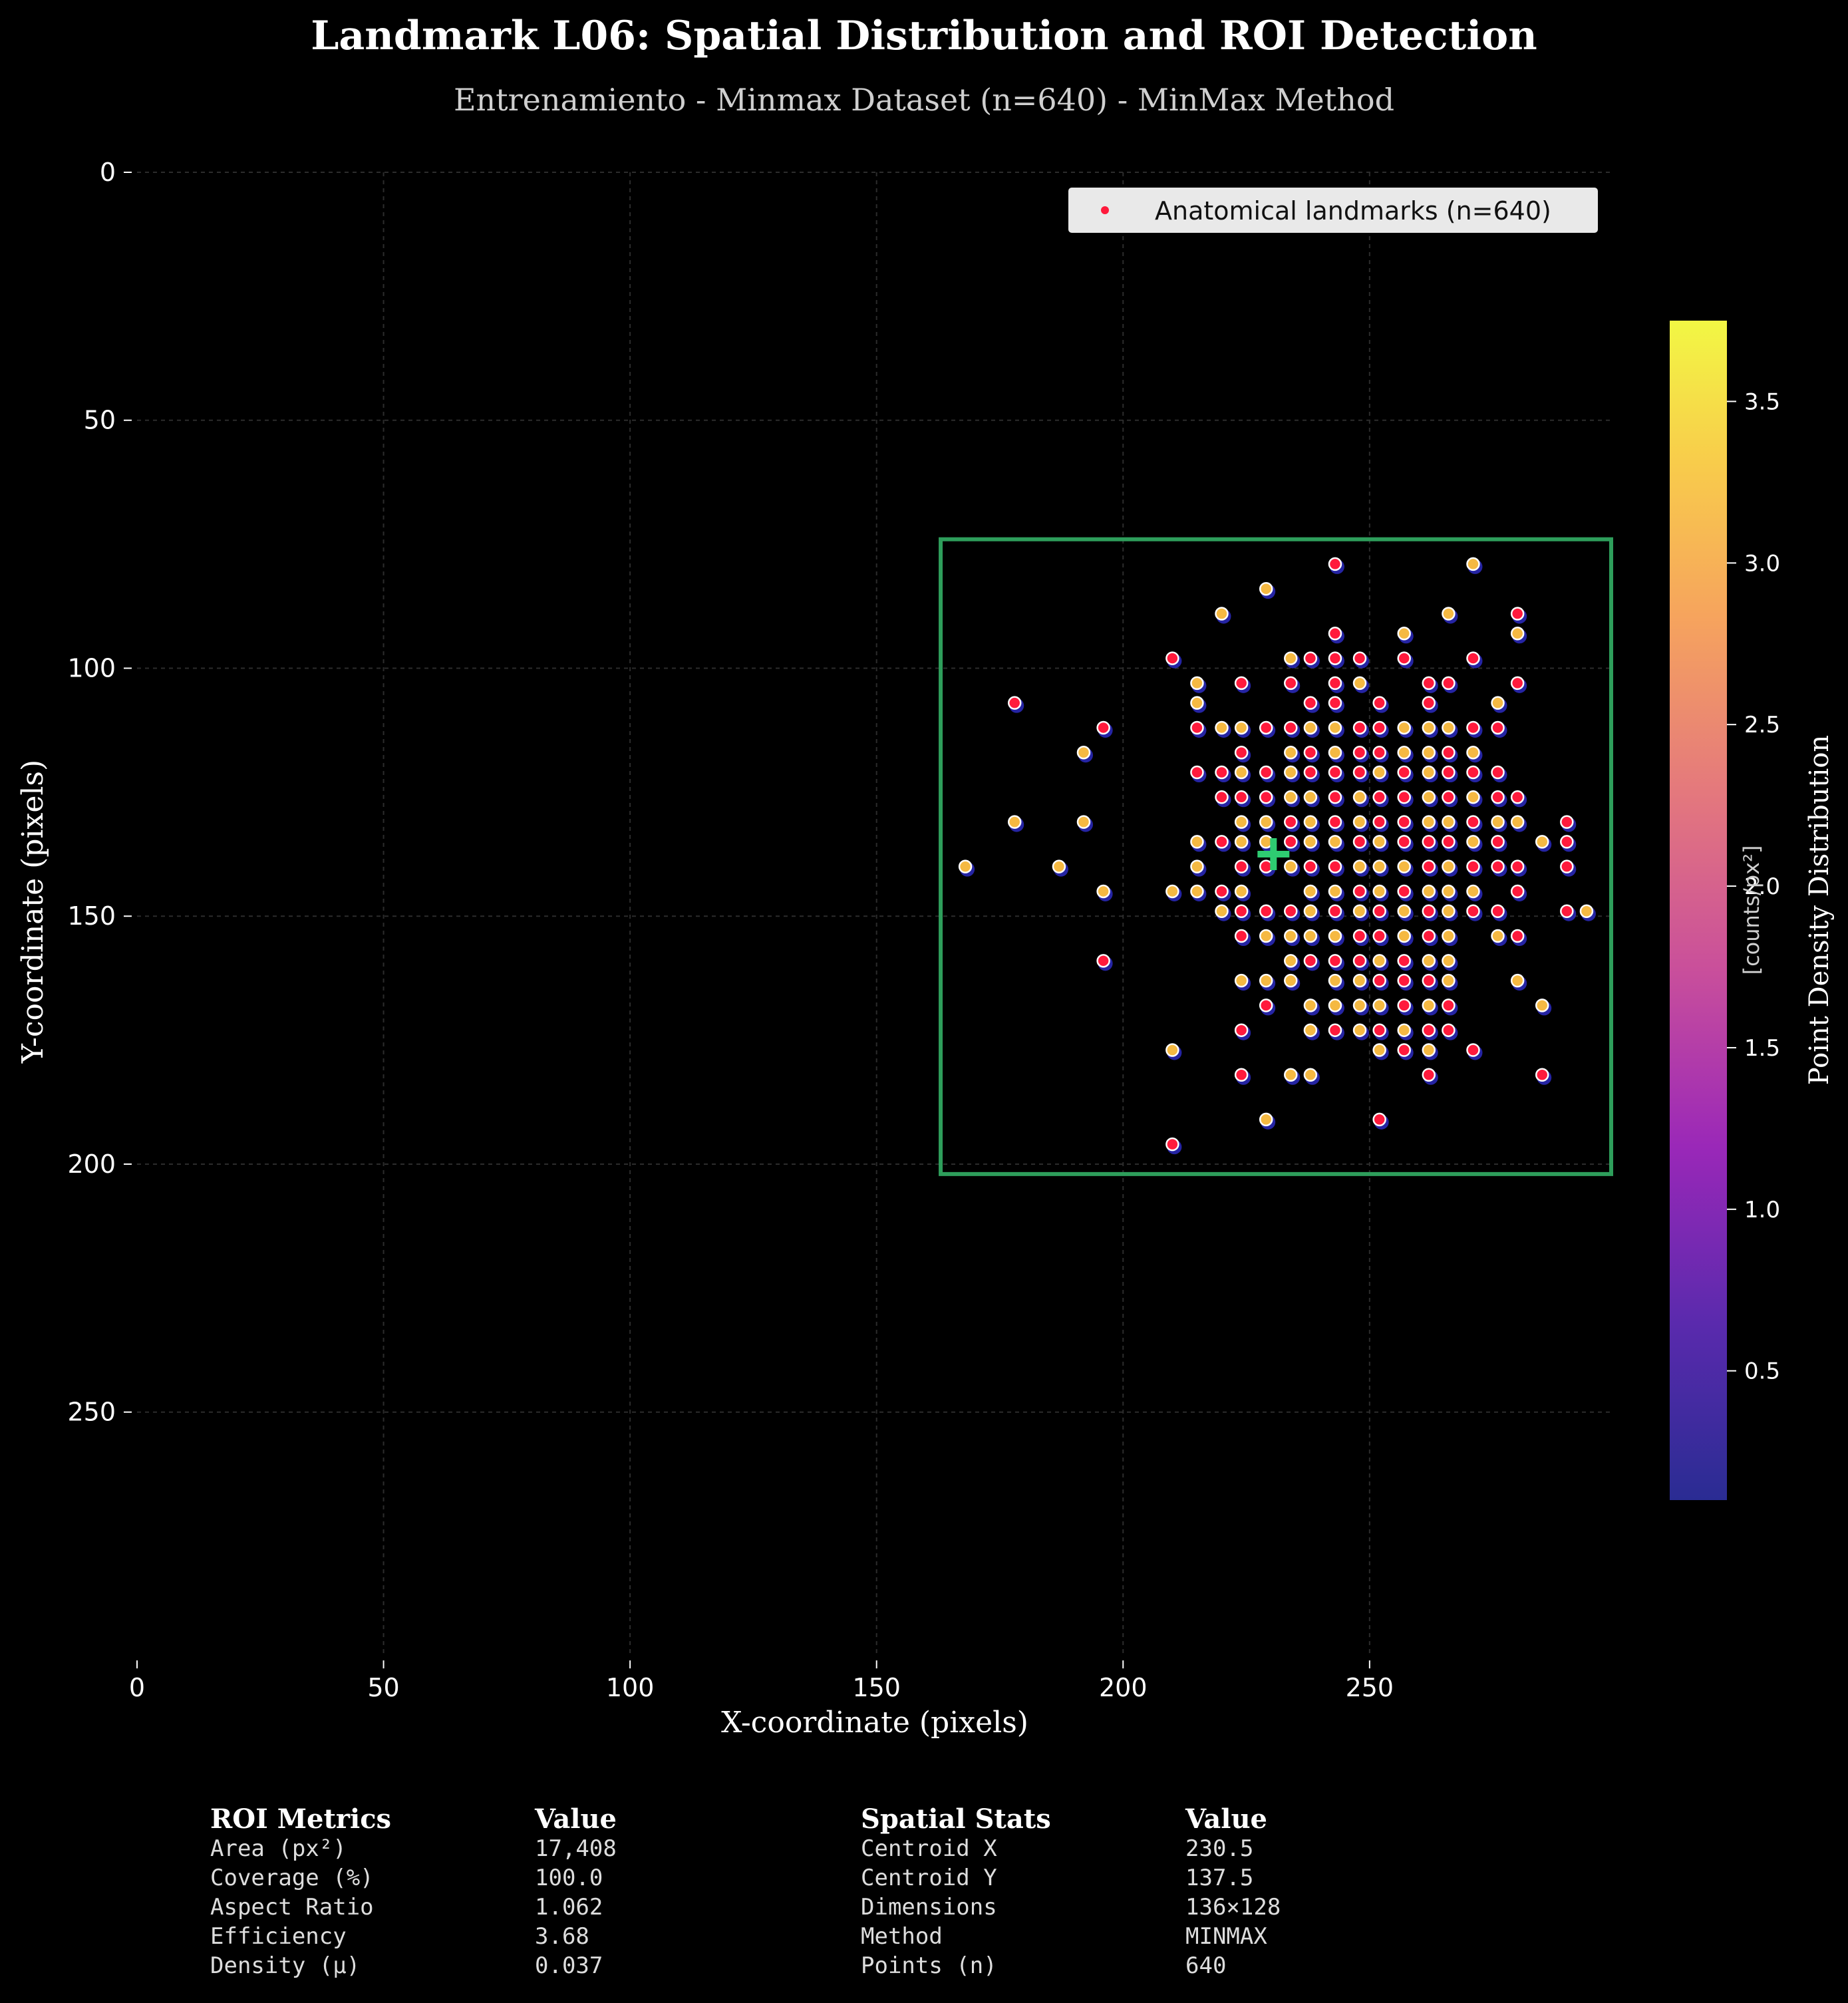 This screenshot has height=2003, width=1848. What do you see at coordinates (1762, 725) in the screenshot?
I see `colorbar-tick-label: 2.5` at bounding box center [1762, 725].